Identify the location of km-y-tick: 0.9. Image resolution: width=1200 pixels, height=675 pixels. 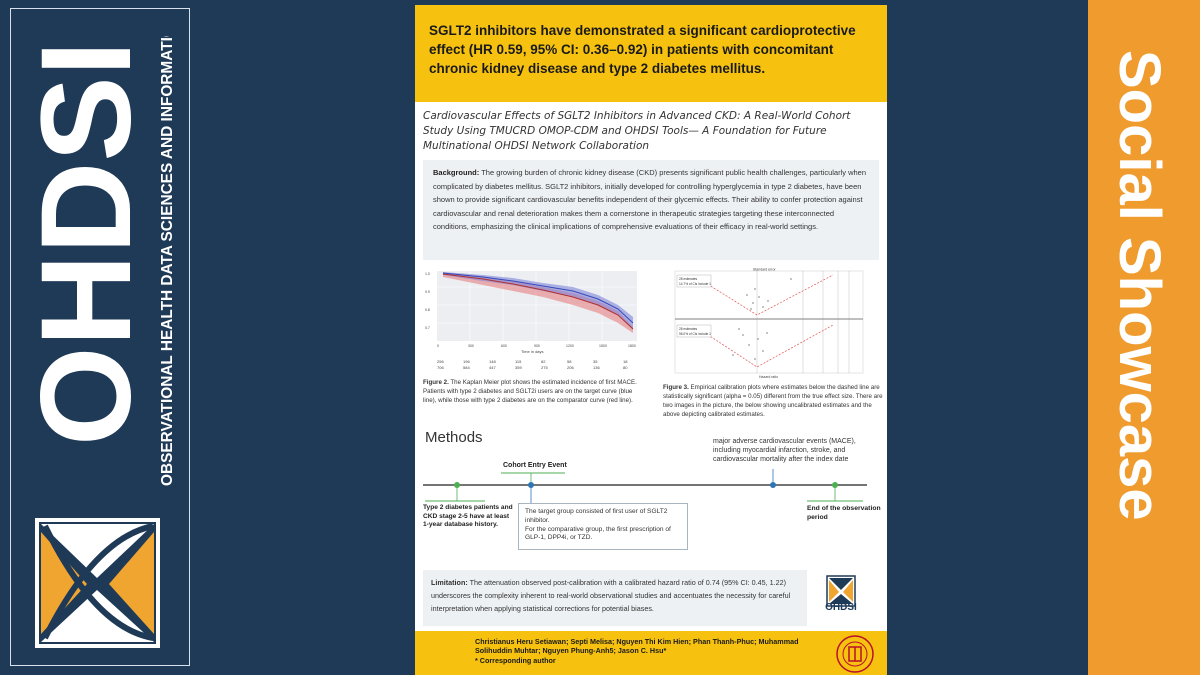
(427, 292).